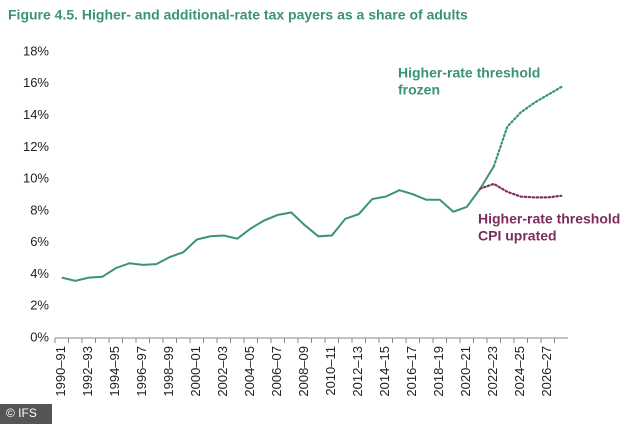 This screenshot has width=634, height=424. I want to click on y-tick-label: 14%, so click(36, 114).